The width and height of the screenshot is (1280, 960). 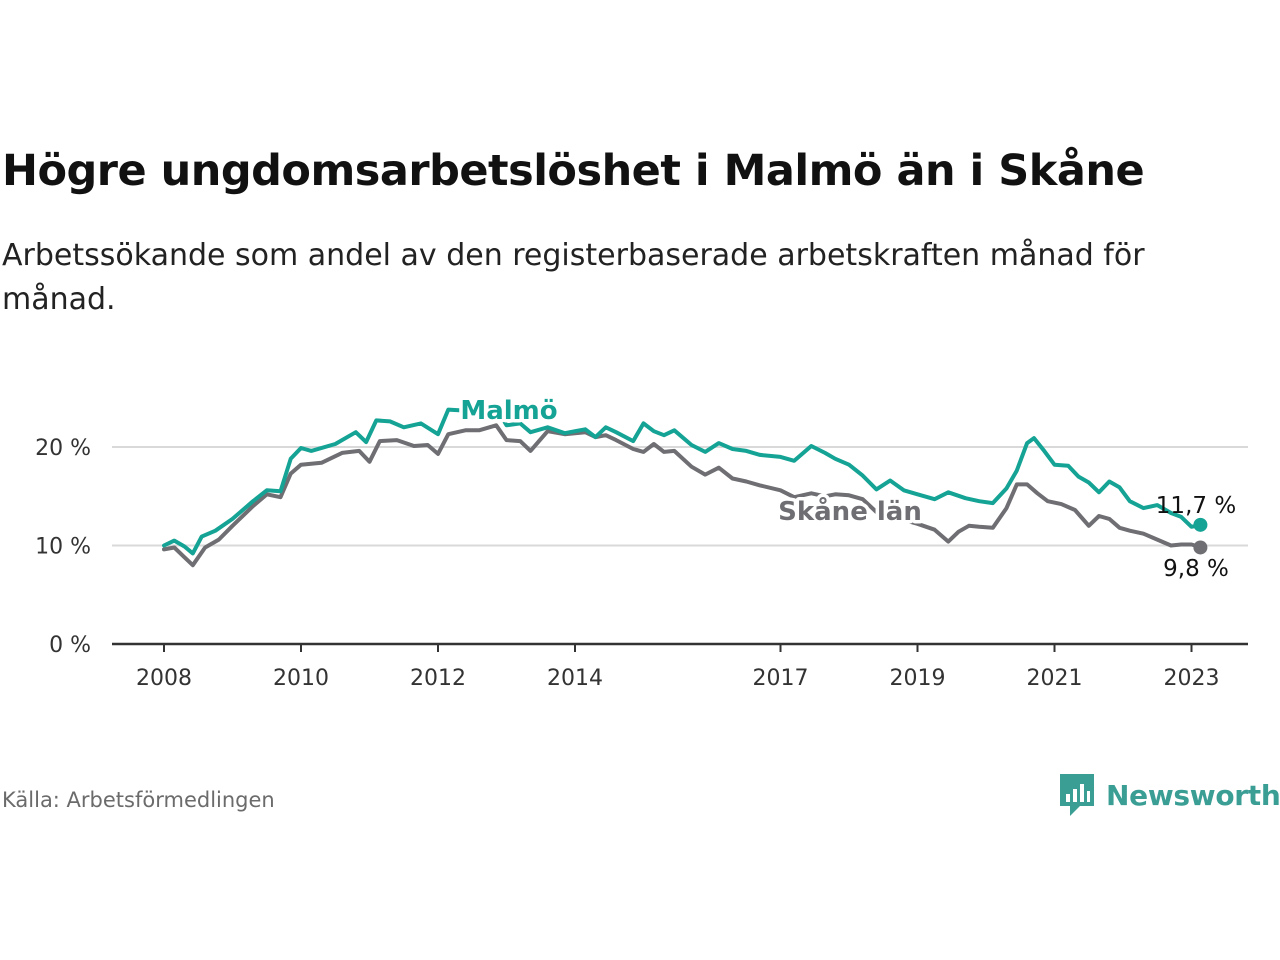 What do you see at coordinates (918, 678) in the screenshot?
I see `x-tick-label: 2019` at bounding box center [918, 678].